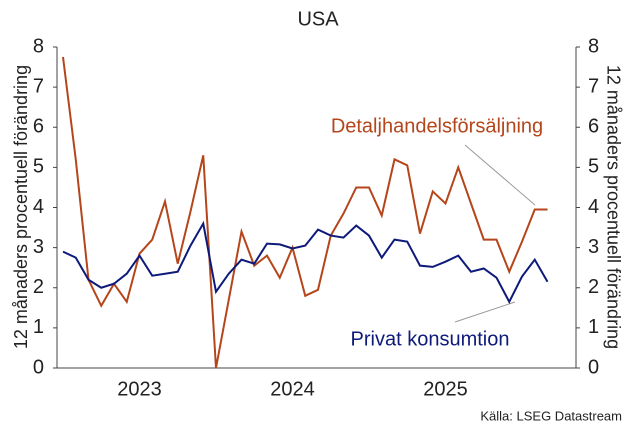  What do you see at coordinates (38, 86) in the screenshot?
I see `y-tick-label: 7` at bounding box center [38, 86].